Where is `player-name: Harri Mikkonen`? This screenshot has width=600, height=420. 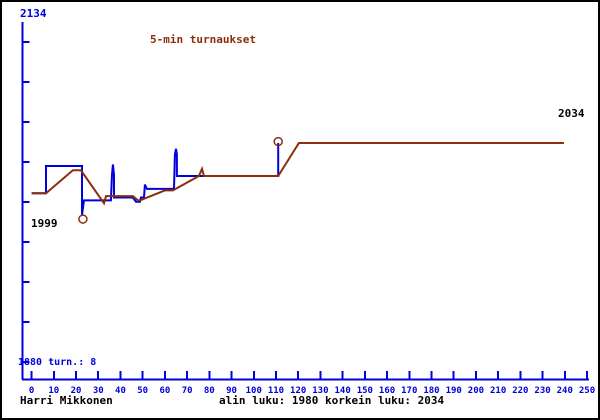
player-name: Harri Mikkonen is located at coordinates (66, 400).